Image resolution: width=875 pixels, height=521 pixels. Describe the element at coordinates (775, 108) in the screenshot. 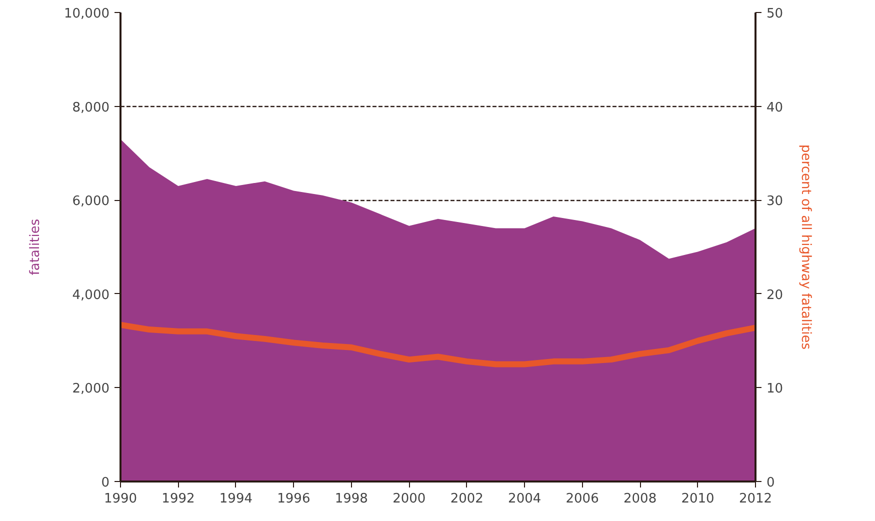

I see `y2-tick-label: 40` at that location.